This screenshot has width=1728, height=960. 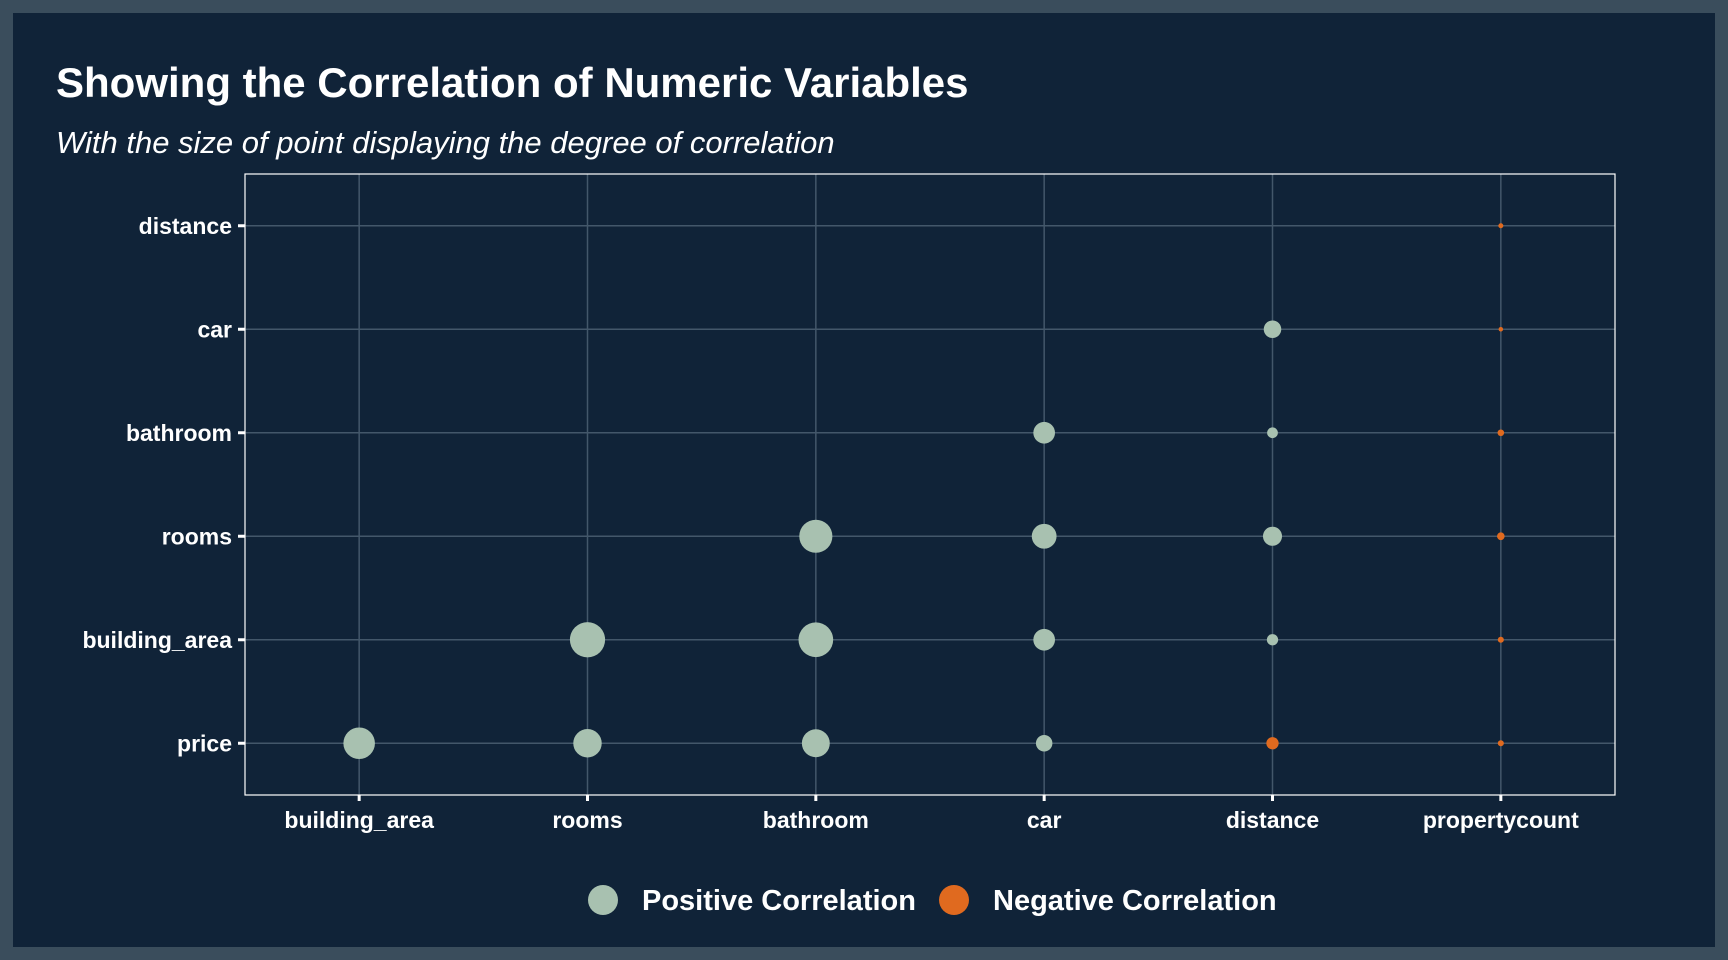 What do you see at coordinates (1044, 820) in the screenshot?
I see `x-tick-label: car` at bounding box center [1044, 820].